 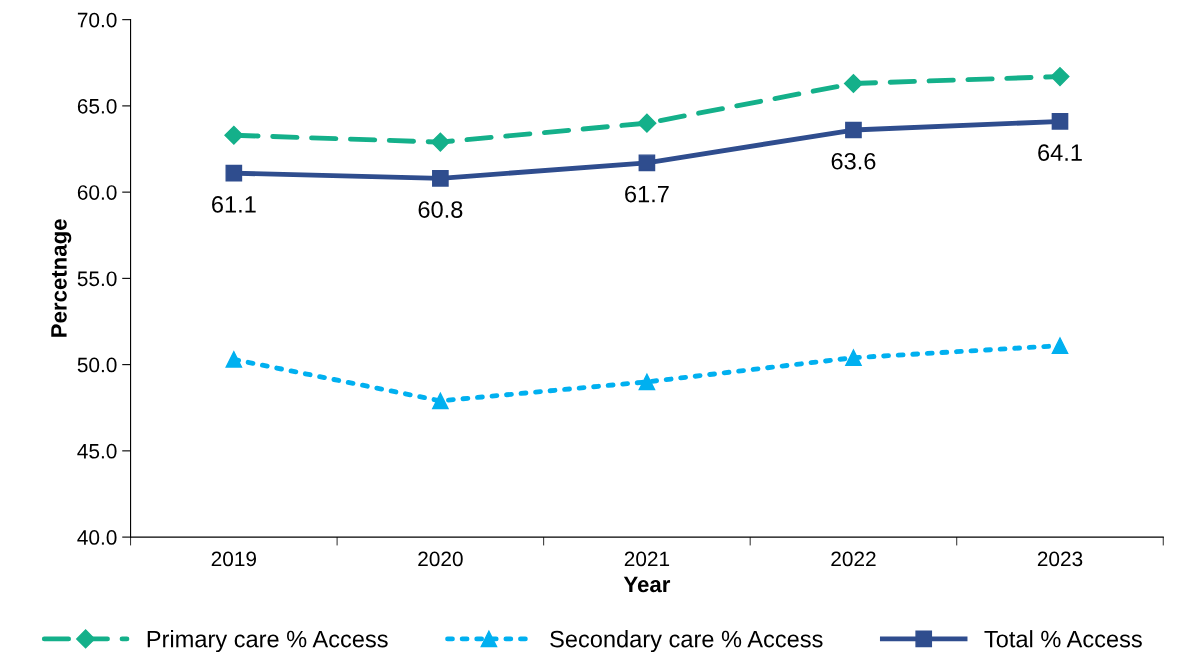 What do you see at coordinates (267, 641) in the screenshot?
I see `legend-label: Primary care % Access` at bounding box center [267, 641].